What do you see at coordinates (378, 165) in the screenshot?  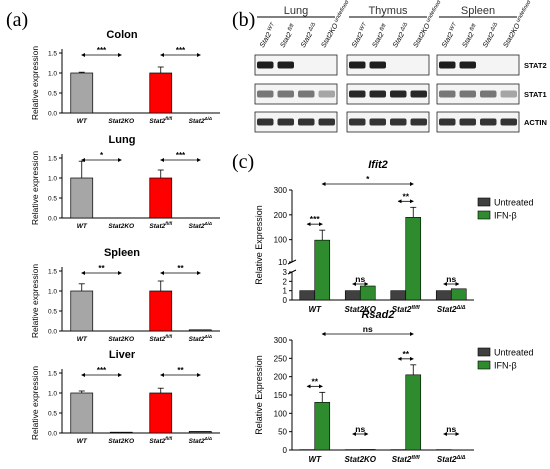 I see `chart-title: Ifit2` at bounding box center [378, 165].